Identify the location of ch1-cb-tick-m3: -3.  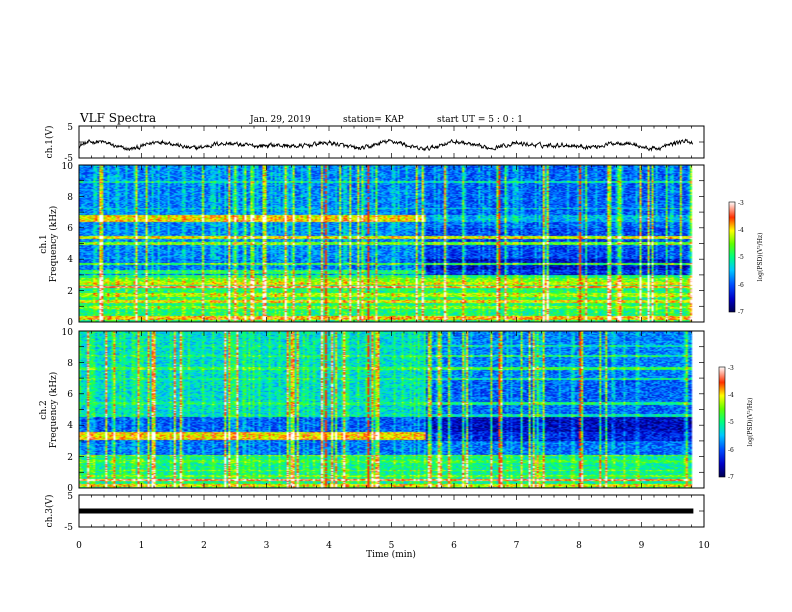
(741, 203).